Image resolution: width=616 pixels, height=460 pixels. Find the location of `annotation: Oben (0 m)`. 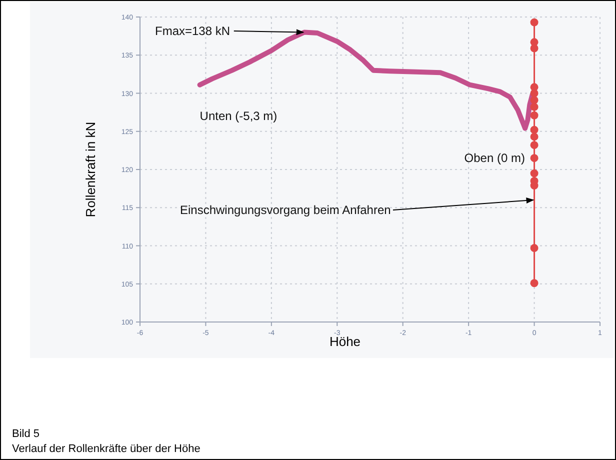

annotation: Oben (0 m) is located at coordinates (494, 157).